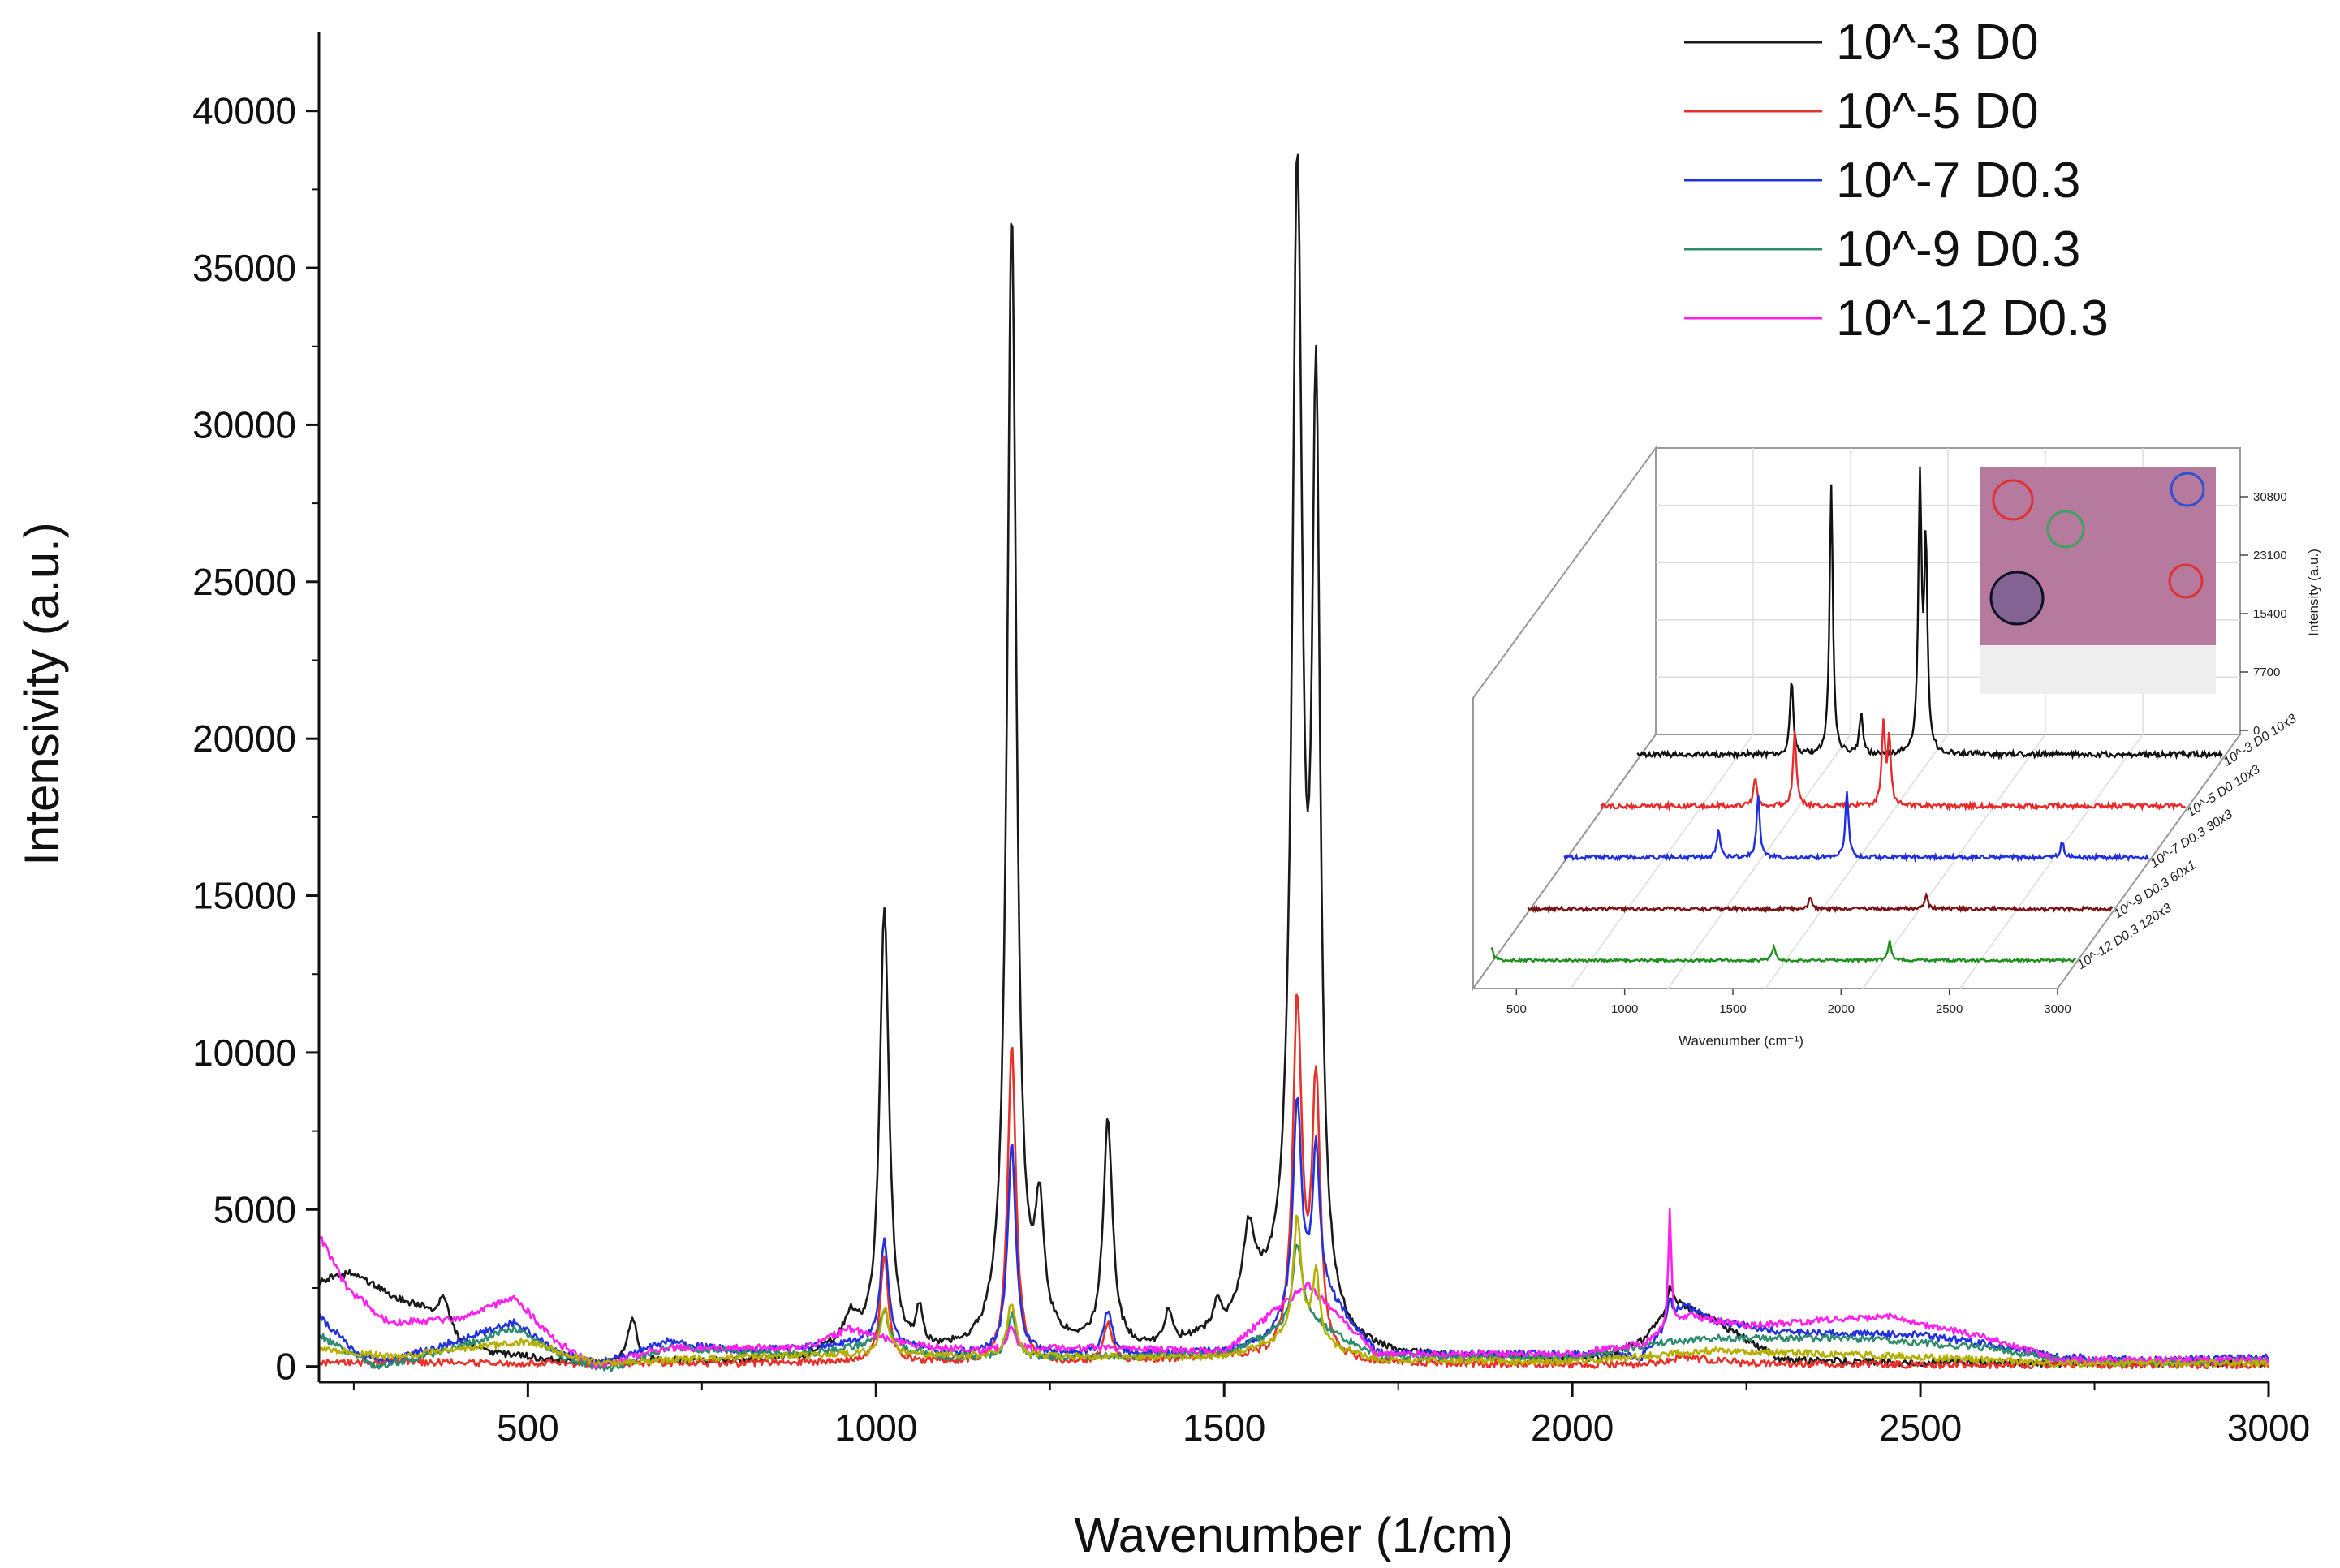 Image resolution: width=2340 pixels, height=1568 pixels. What do you see at coordinates (1972, 319) in the screenshot?
I see `legend-label: 10^-12 D0.3` at bounding box center [1972, 319].